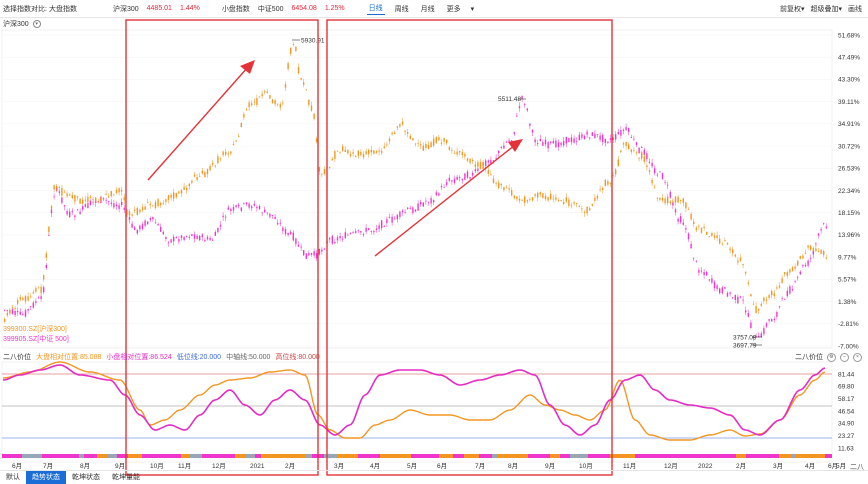 This screenshot has width=868, height=484. Describe the element at coordinates (809, 357) in the screenshot. I see `indicator-right-title: 二八价位` at that location.